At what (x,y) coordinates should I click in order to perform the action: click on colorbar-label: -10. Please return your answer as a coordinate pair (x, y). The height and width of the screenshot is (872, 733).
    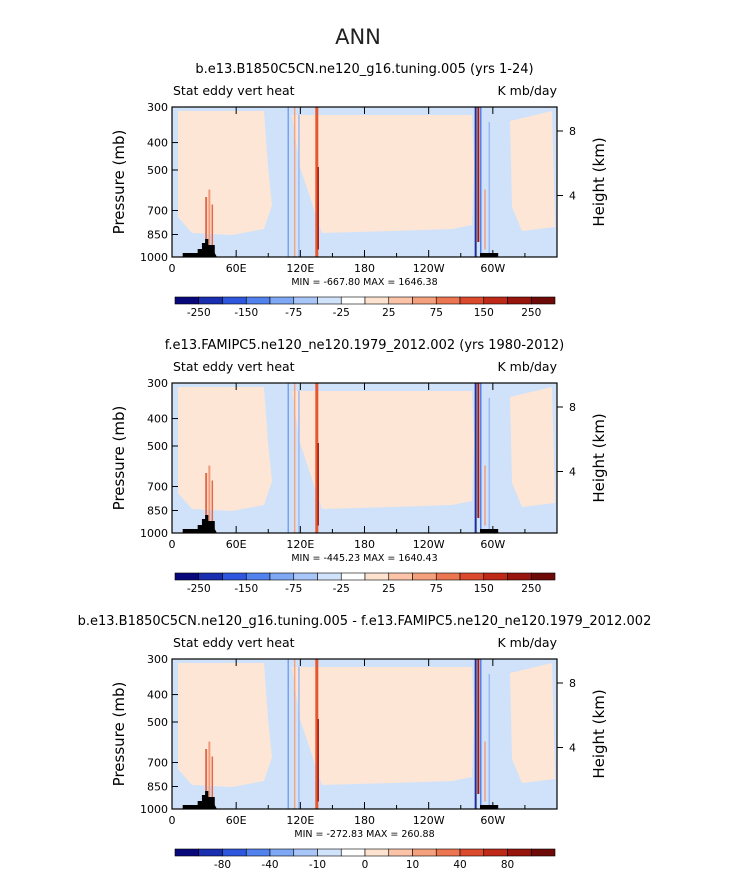
    Looking at the image, I should click on (317, 865).